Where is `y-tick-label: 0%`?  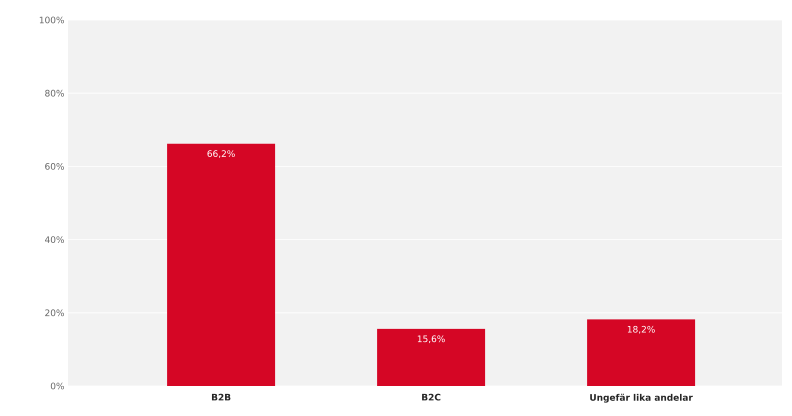
y-tick-label: 0% is located at coordinates (57, 386).